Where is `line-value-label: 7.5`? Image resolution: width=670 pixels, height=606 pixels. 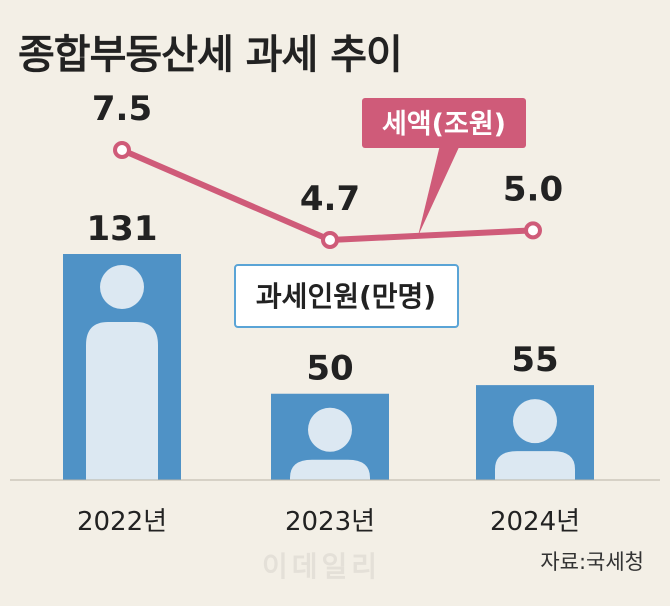
line-value-label: 7.5 is located at coordinates (122, 109).